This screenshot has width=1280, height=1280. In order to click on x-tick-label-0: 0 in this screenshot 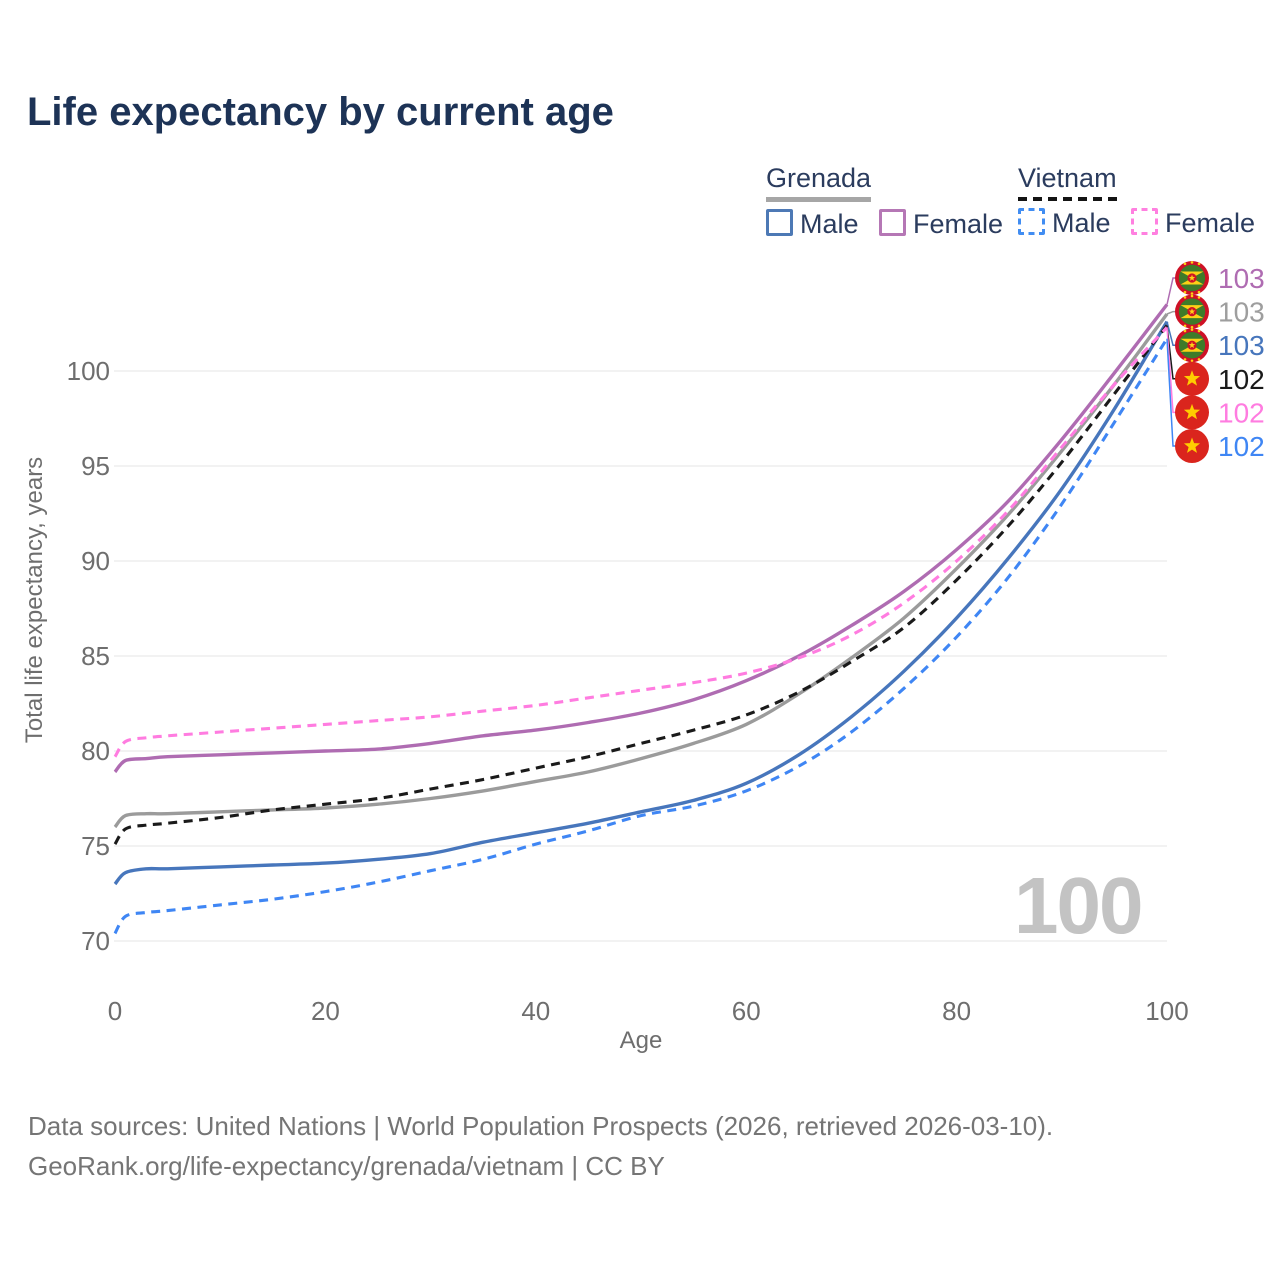, I will do `click(115, 1011)`.